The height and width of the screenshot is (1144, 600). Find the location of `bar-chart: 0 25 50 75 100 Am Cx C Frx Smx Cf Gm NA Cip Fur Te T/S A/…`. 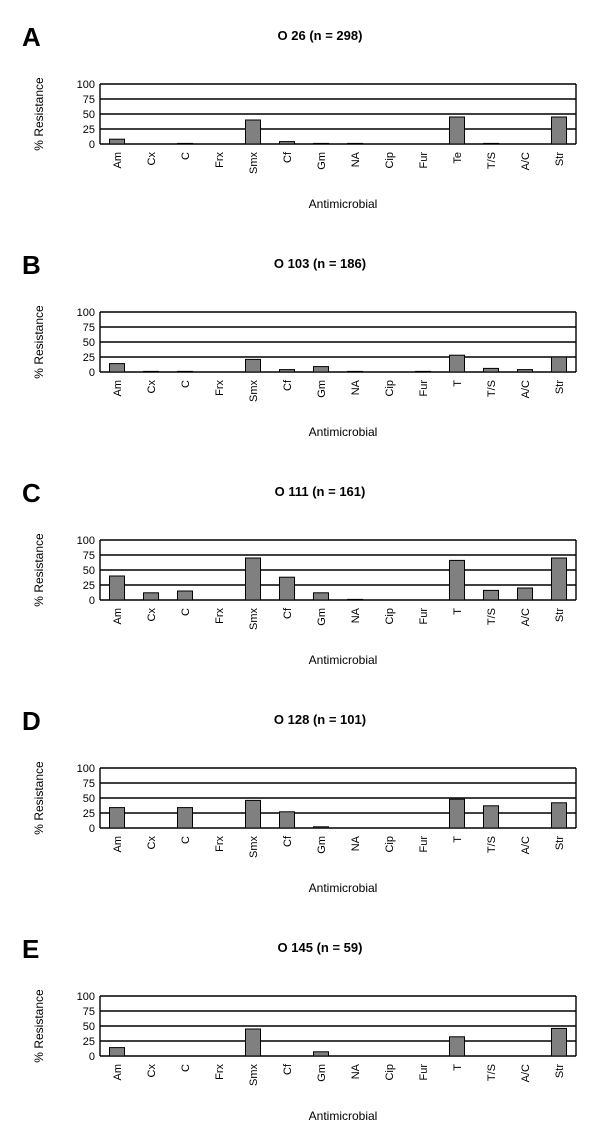

bar-chart: 0 25 50 75 100 Am Cx C Frx Smx Cf Gm NA Cip Fur Te T/S A/… is located at coordinates (304, 144).